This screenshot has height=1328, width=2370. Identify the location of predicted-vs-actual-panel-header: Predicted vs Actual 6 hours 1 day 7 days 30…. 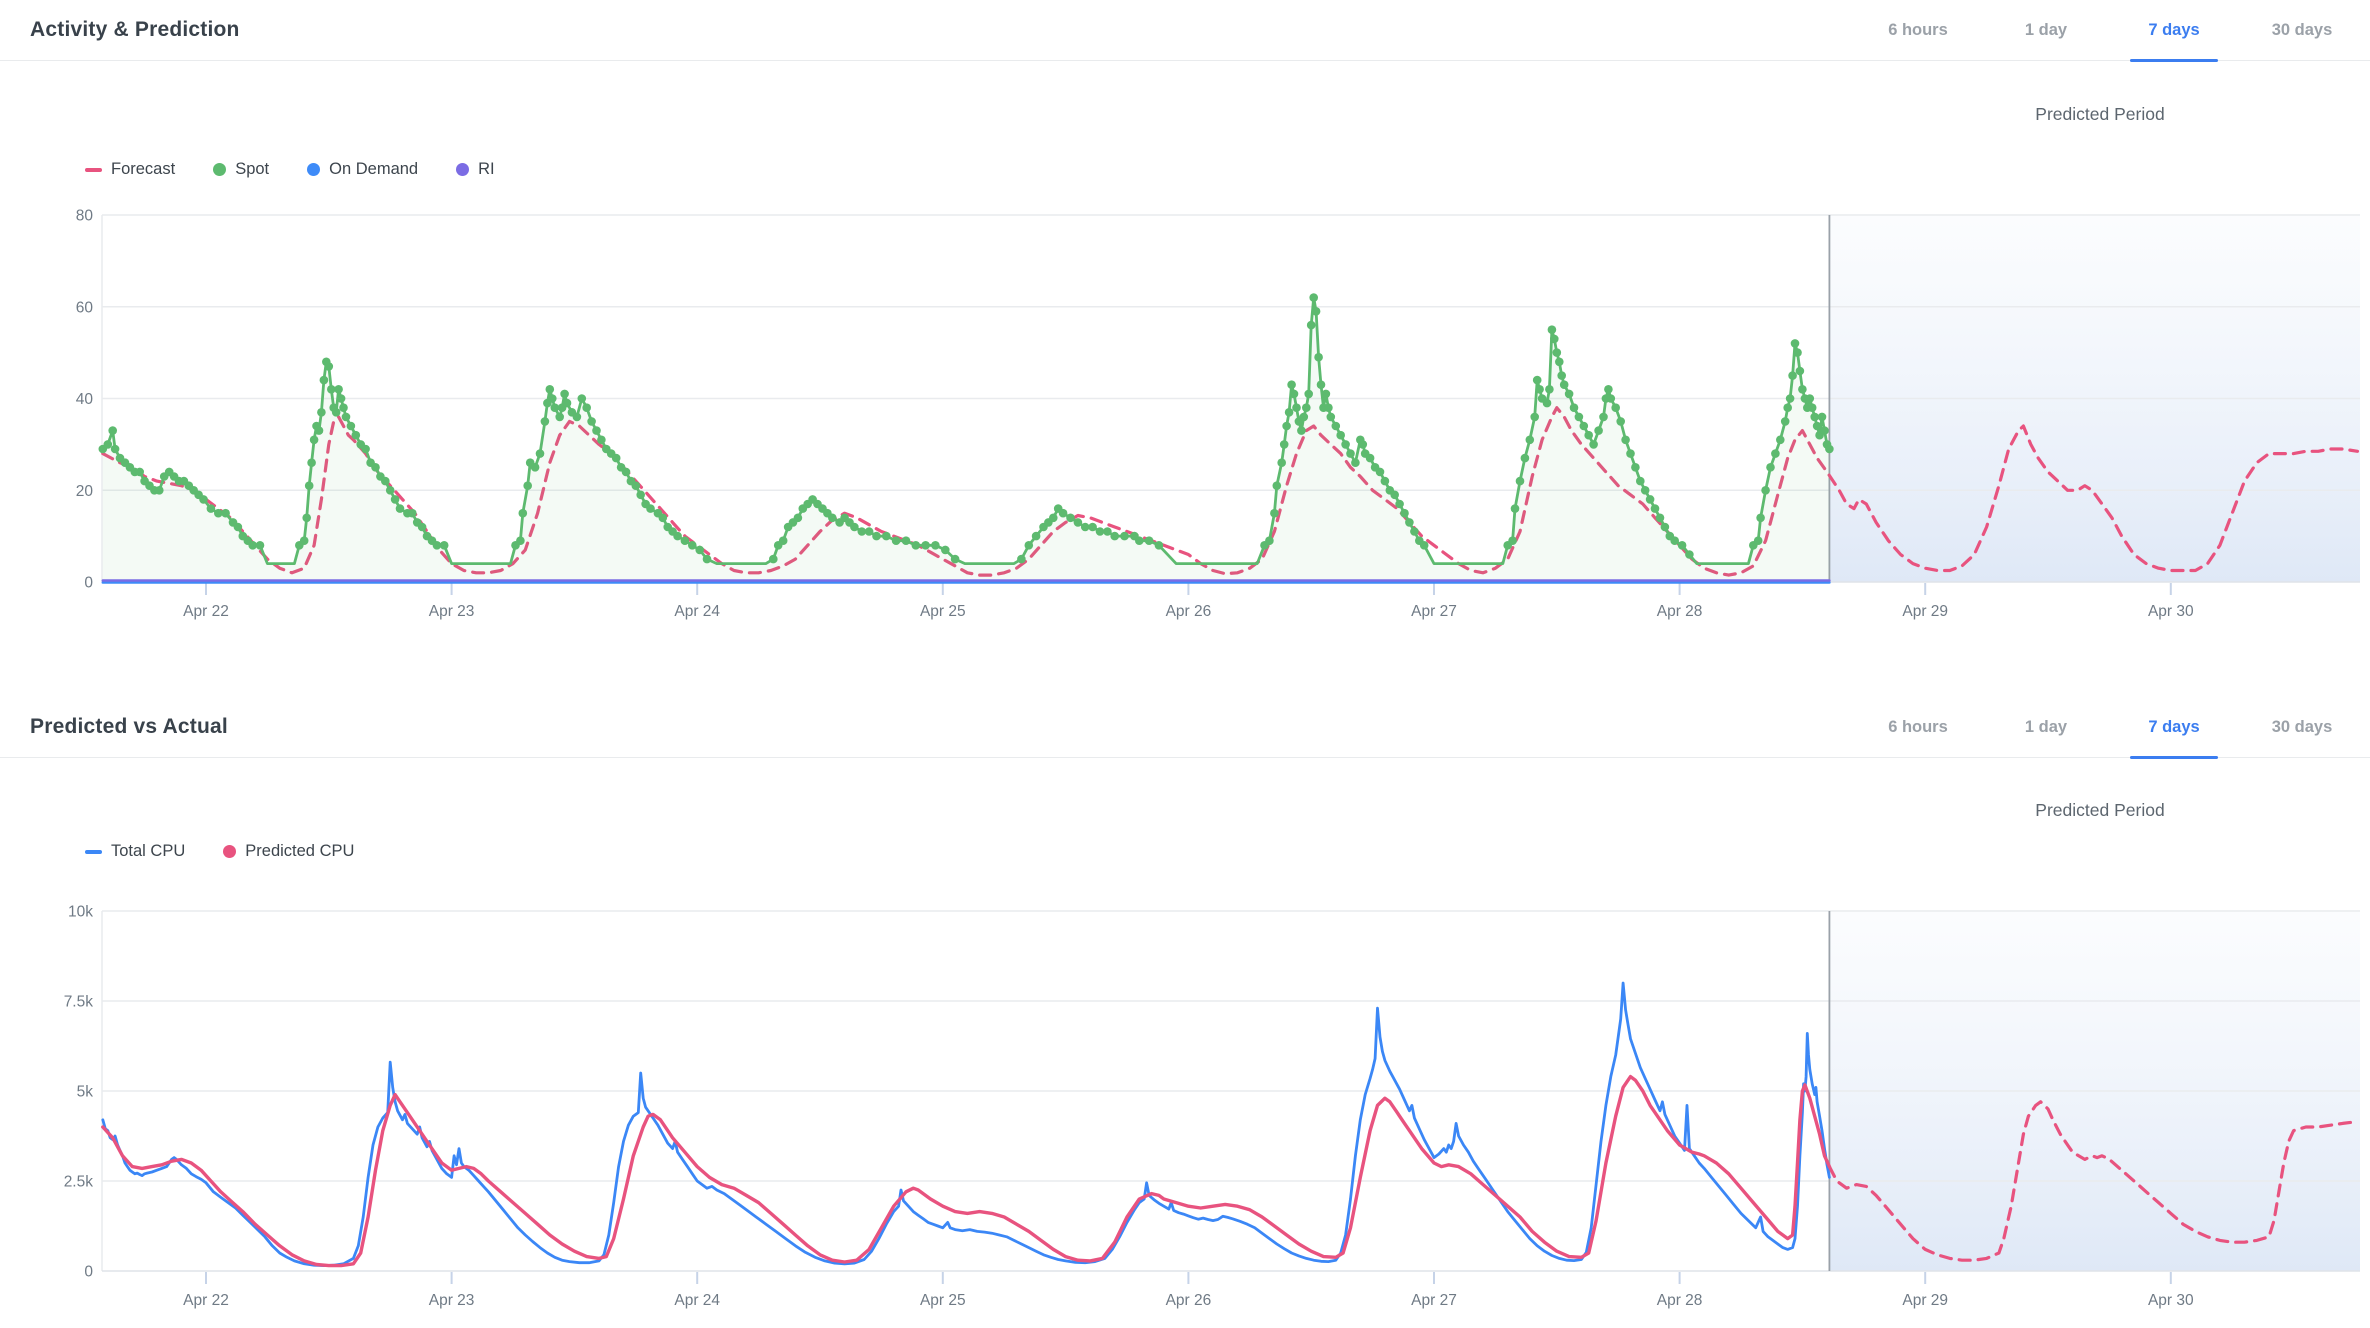
(1185, 727).